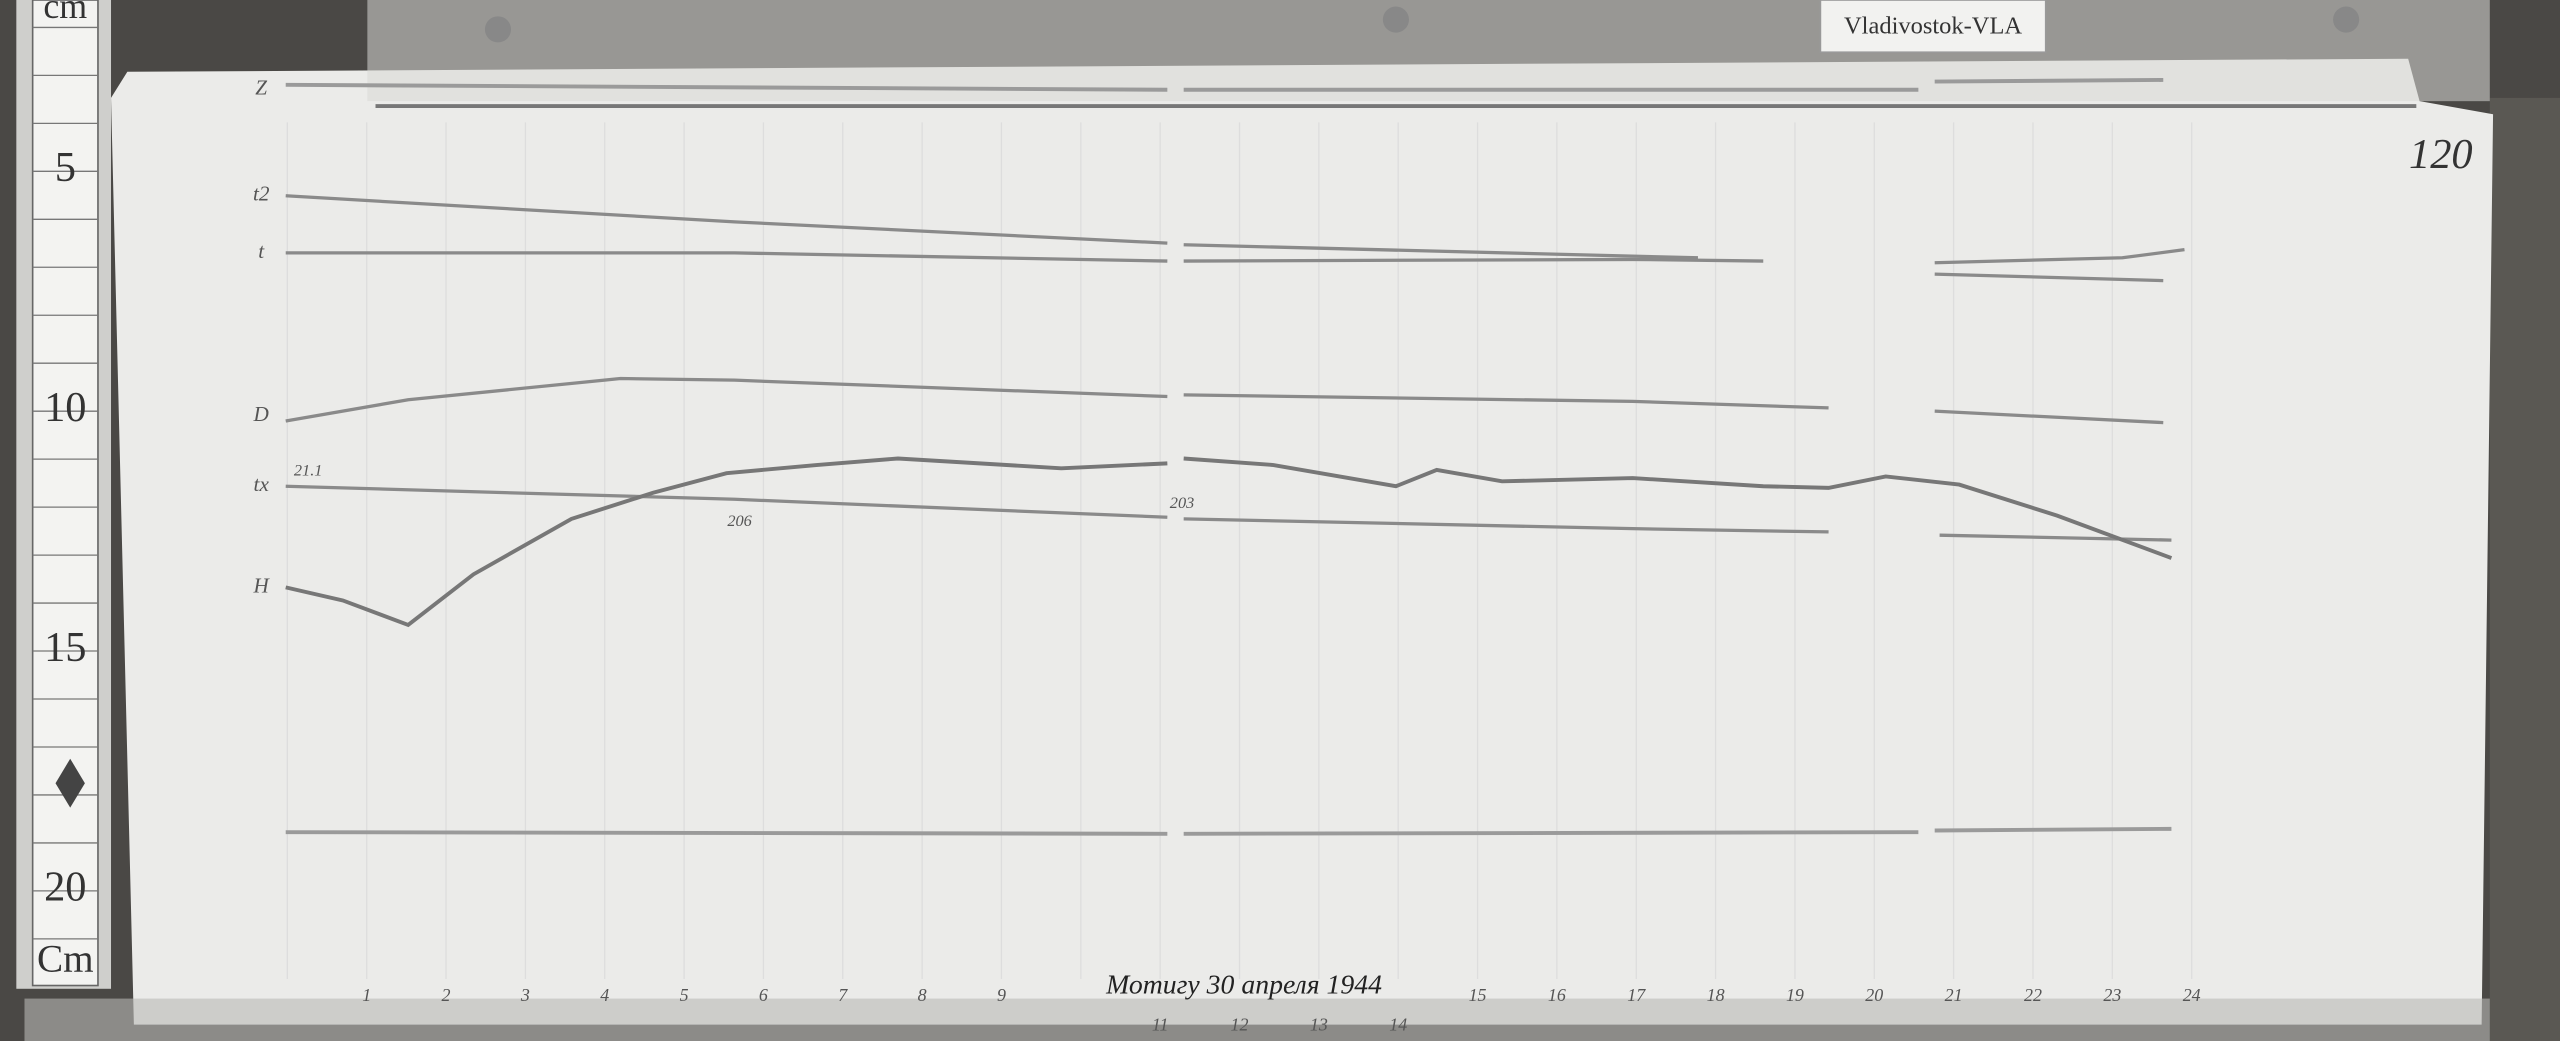 The image size is (2560, 1041). I want to click on ruler-unit: Cm, so click(65, 959).